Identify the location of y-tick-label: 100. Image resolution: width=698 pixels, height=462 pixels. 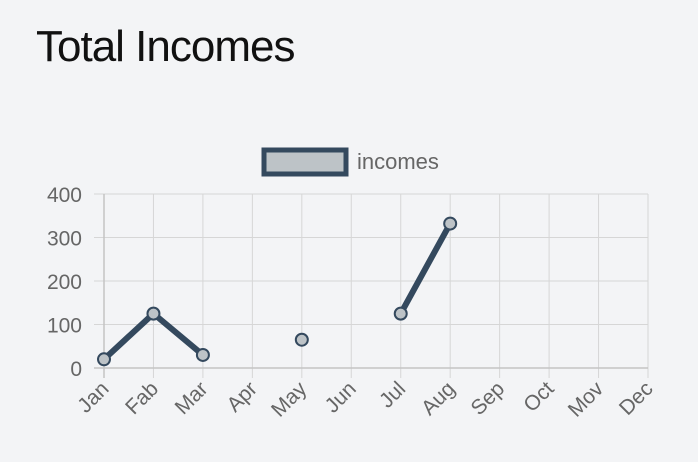
(64, 326).